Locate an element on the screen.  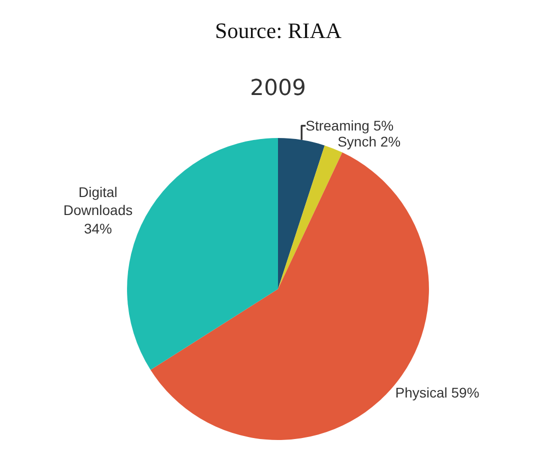
data-label: 34% is located at coordinates (98, 228).